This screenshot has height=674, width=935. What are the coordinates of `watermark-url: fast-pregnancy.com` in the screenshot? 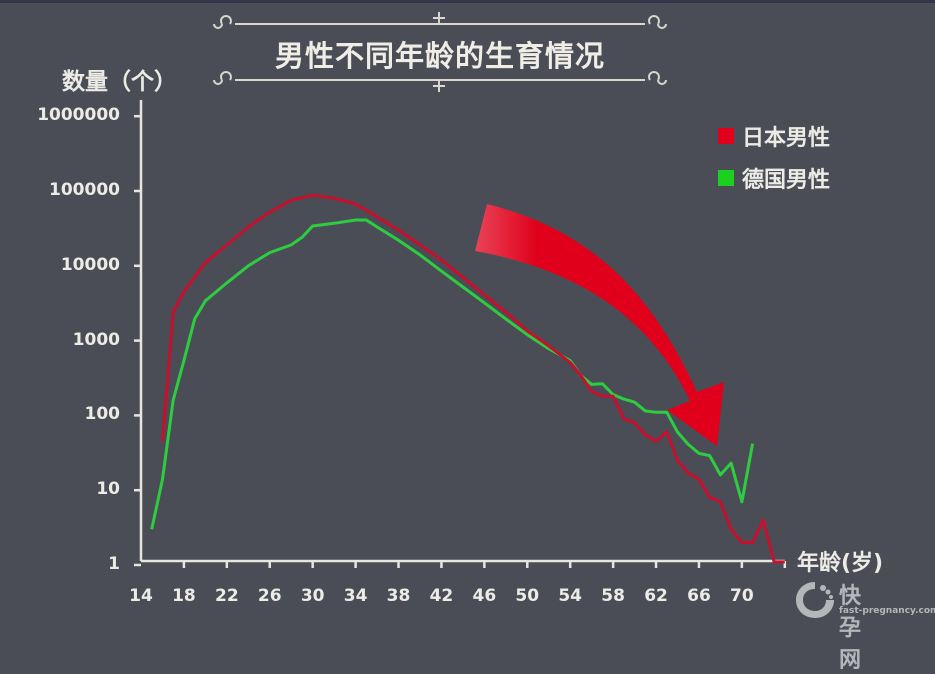 It's located at (887, 611).